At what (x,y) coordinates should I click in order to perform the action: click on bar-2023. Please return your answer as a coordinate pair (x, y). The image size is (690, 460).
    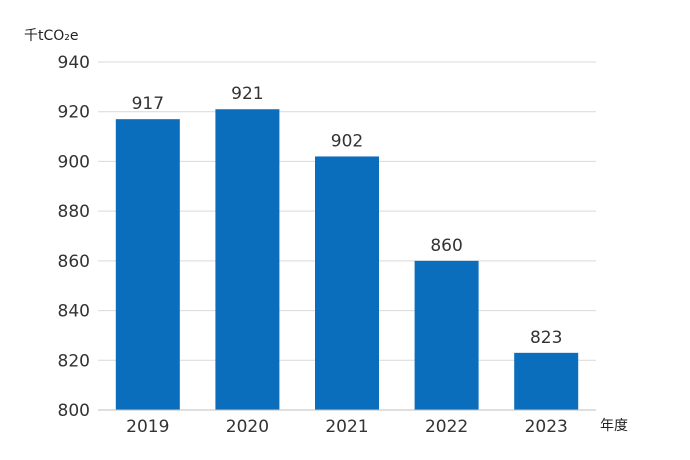
    Looking at the image, I should click on (546, 381).